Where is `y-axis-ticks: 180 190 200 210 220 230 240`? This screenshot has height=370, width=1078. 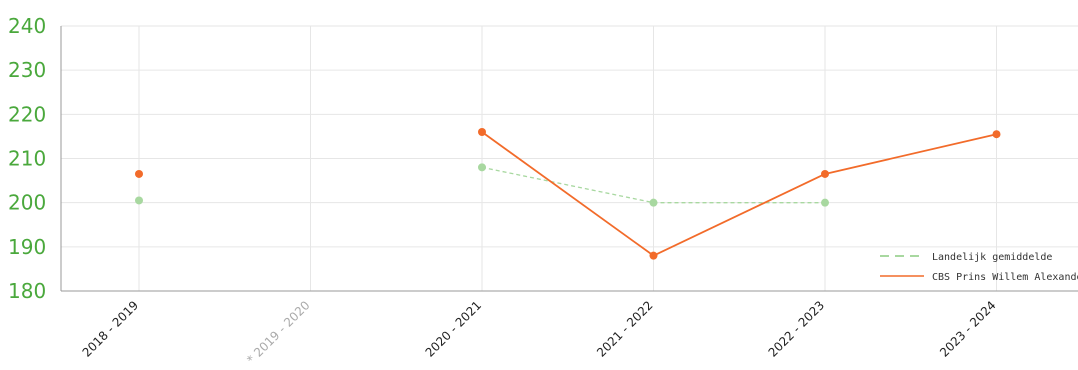
y-axis-ticks: 180 190 200 210 220 230 240 is located at coordinates (27, 158).